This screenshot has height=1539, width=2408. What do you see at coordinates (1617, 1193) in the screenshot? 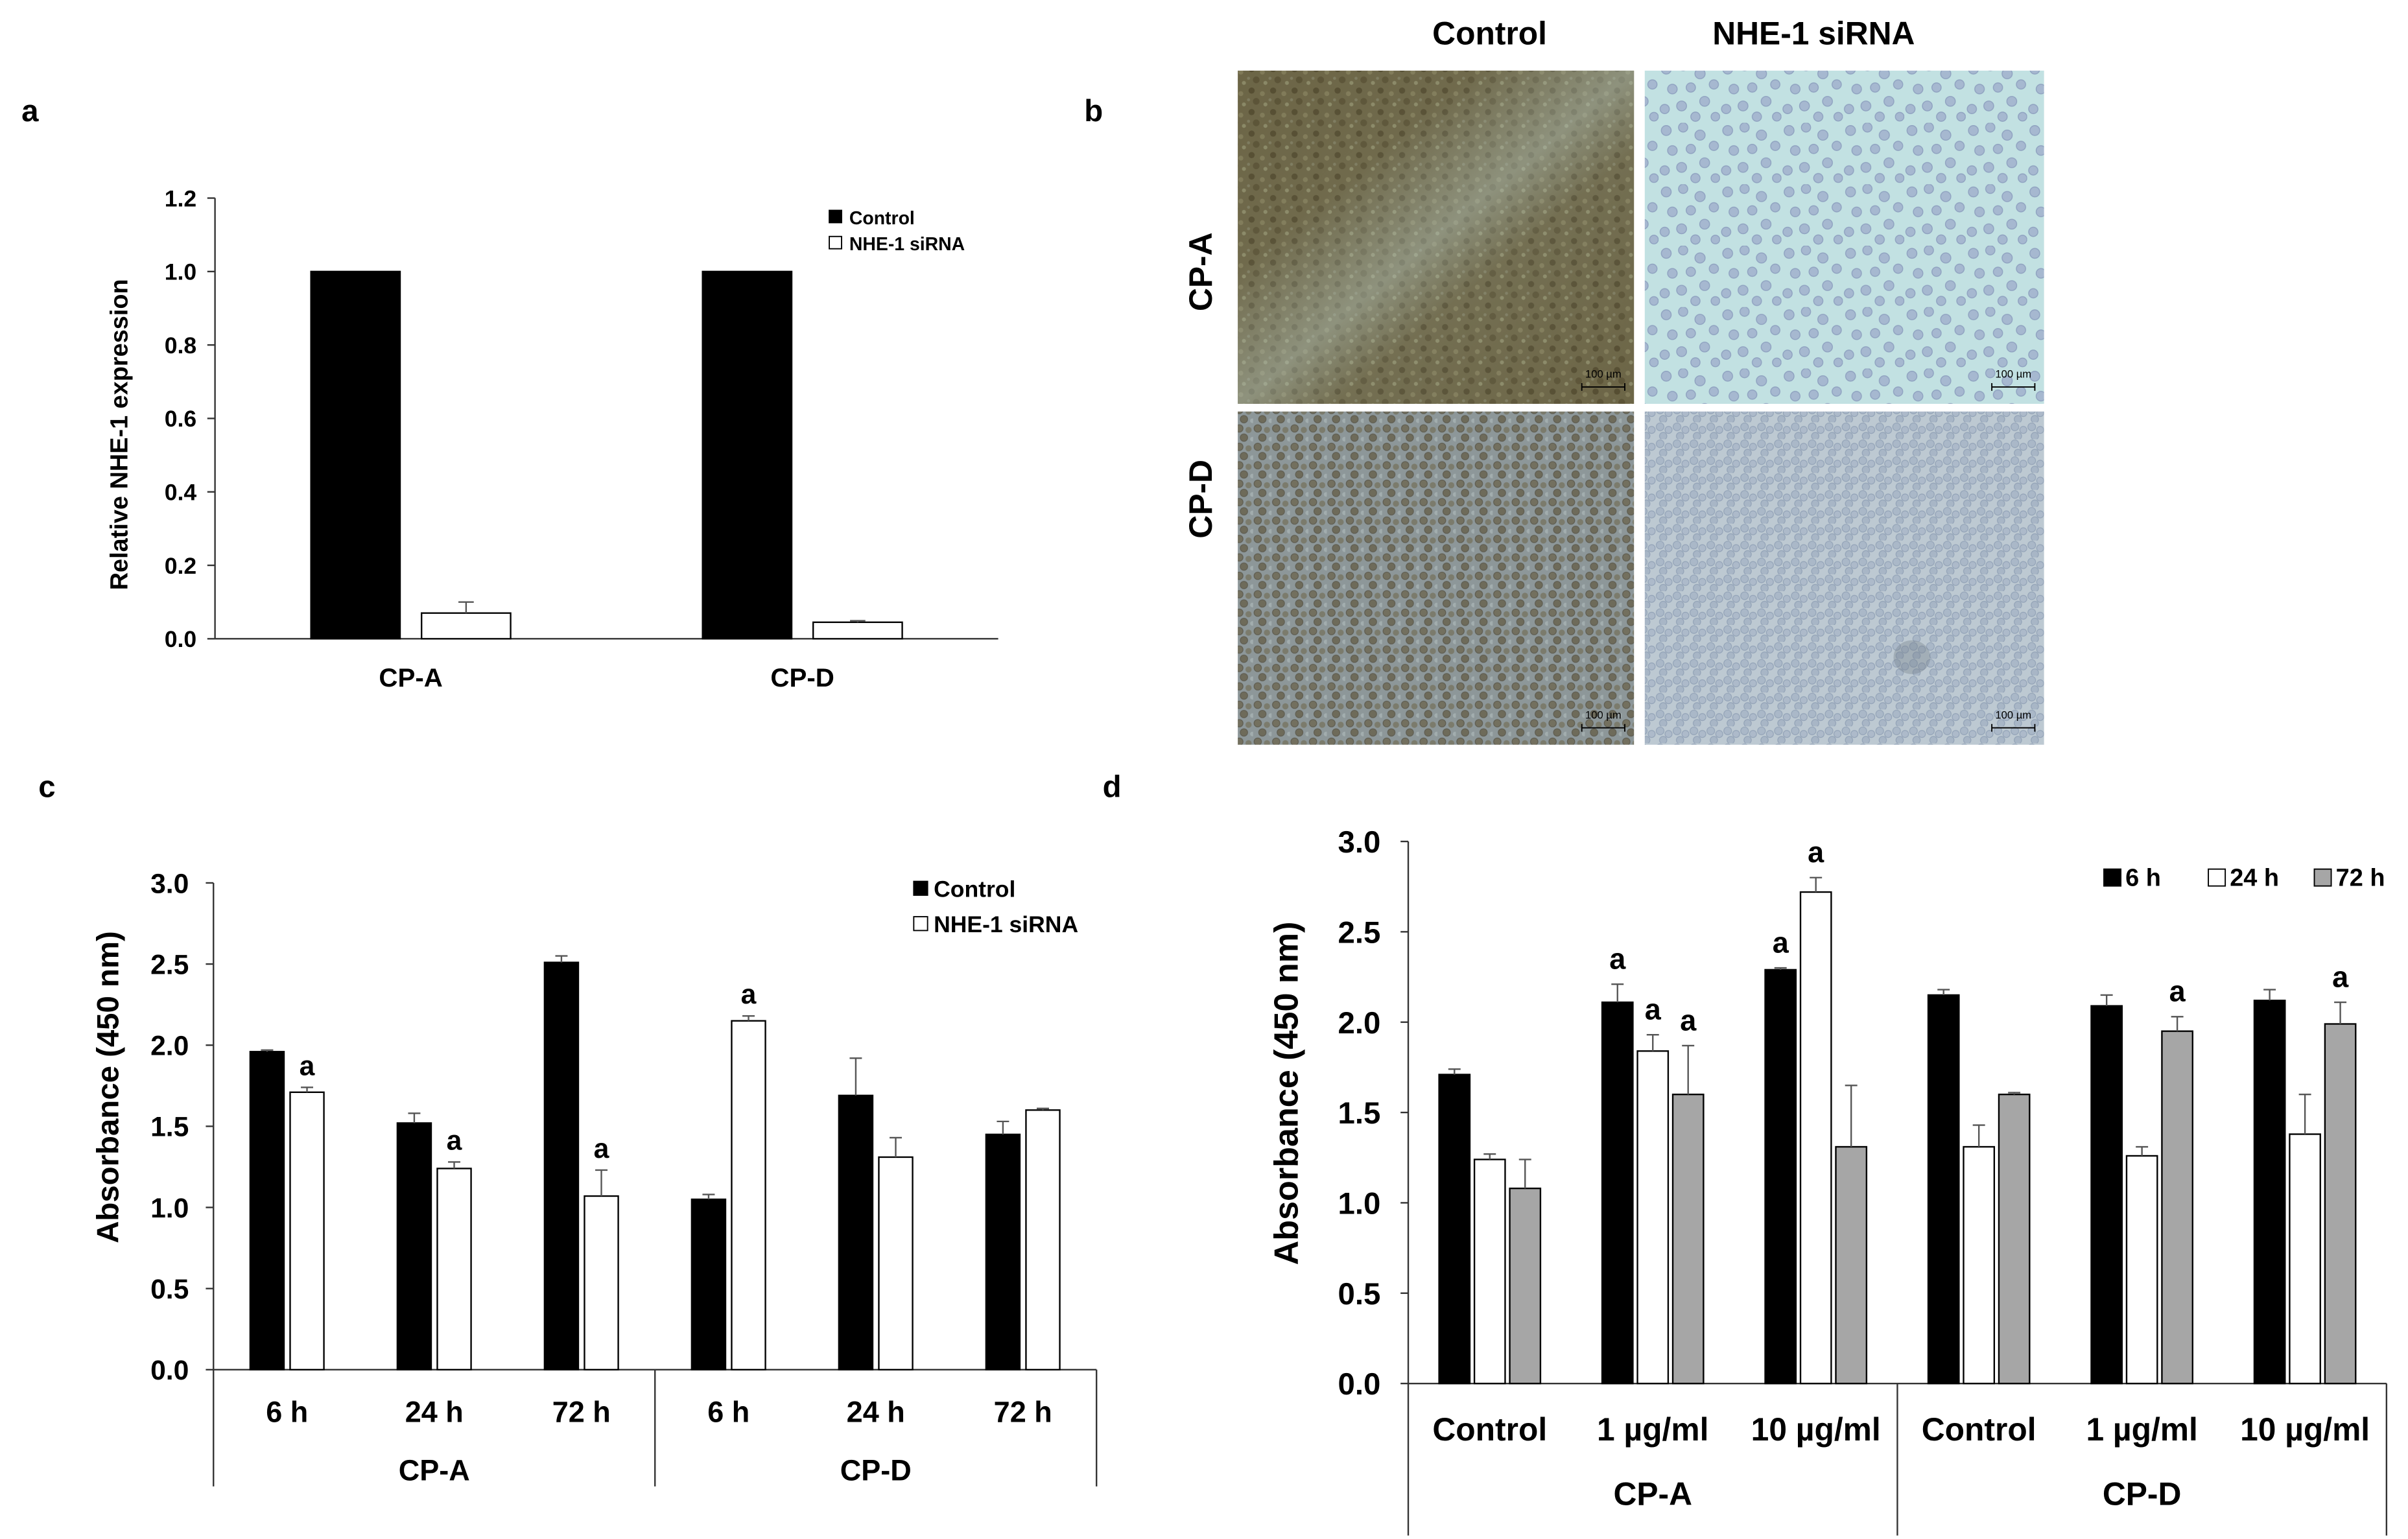
I see `bar-cp-a-1-g-ml-6-h` at bounding box center [1617, 1193].